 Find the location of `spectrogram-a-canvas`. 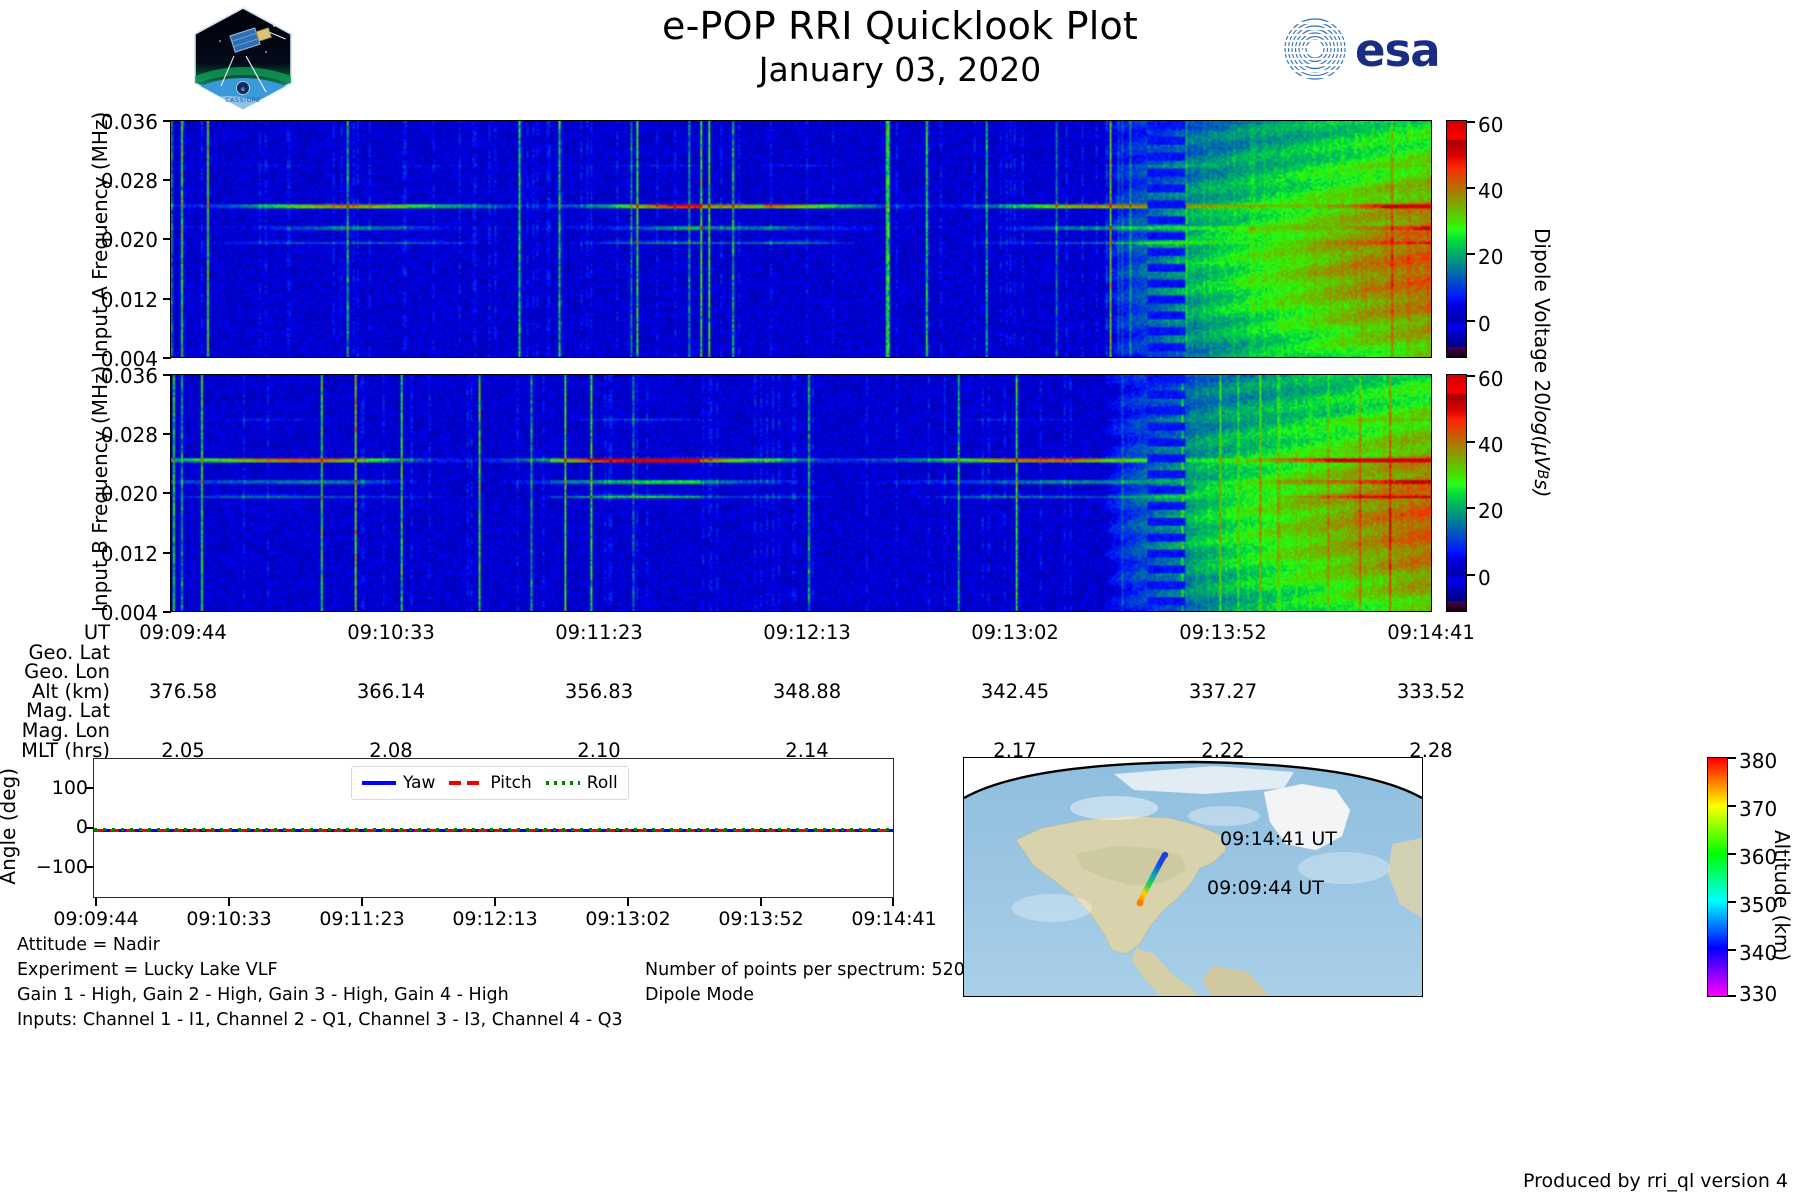

spectrogram-a-canvas is located at coordinates (801, 239).